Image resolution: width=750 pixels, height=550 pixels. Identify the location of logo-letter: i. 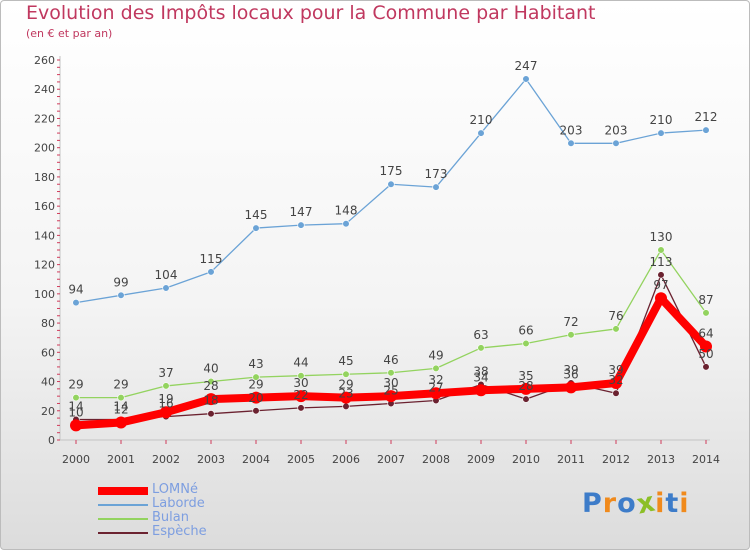
(684, 503).